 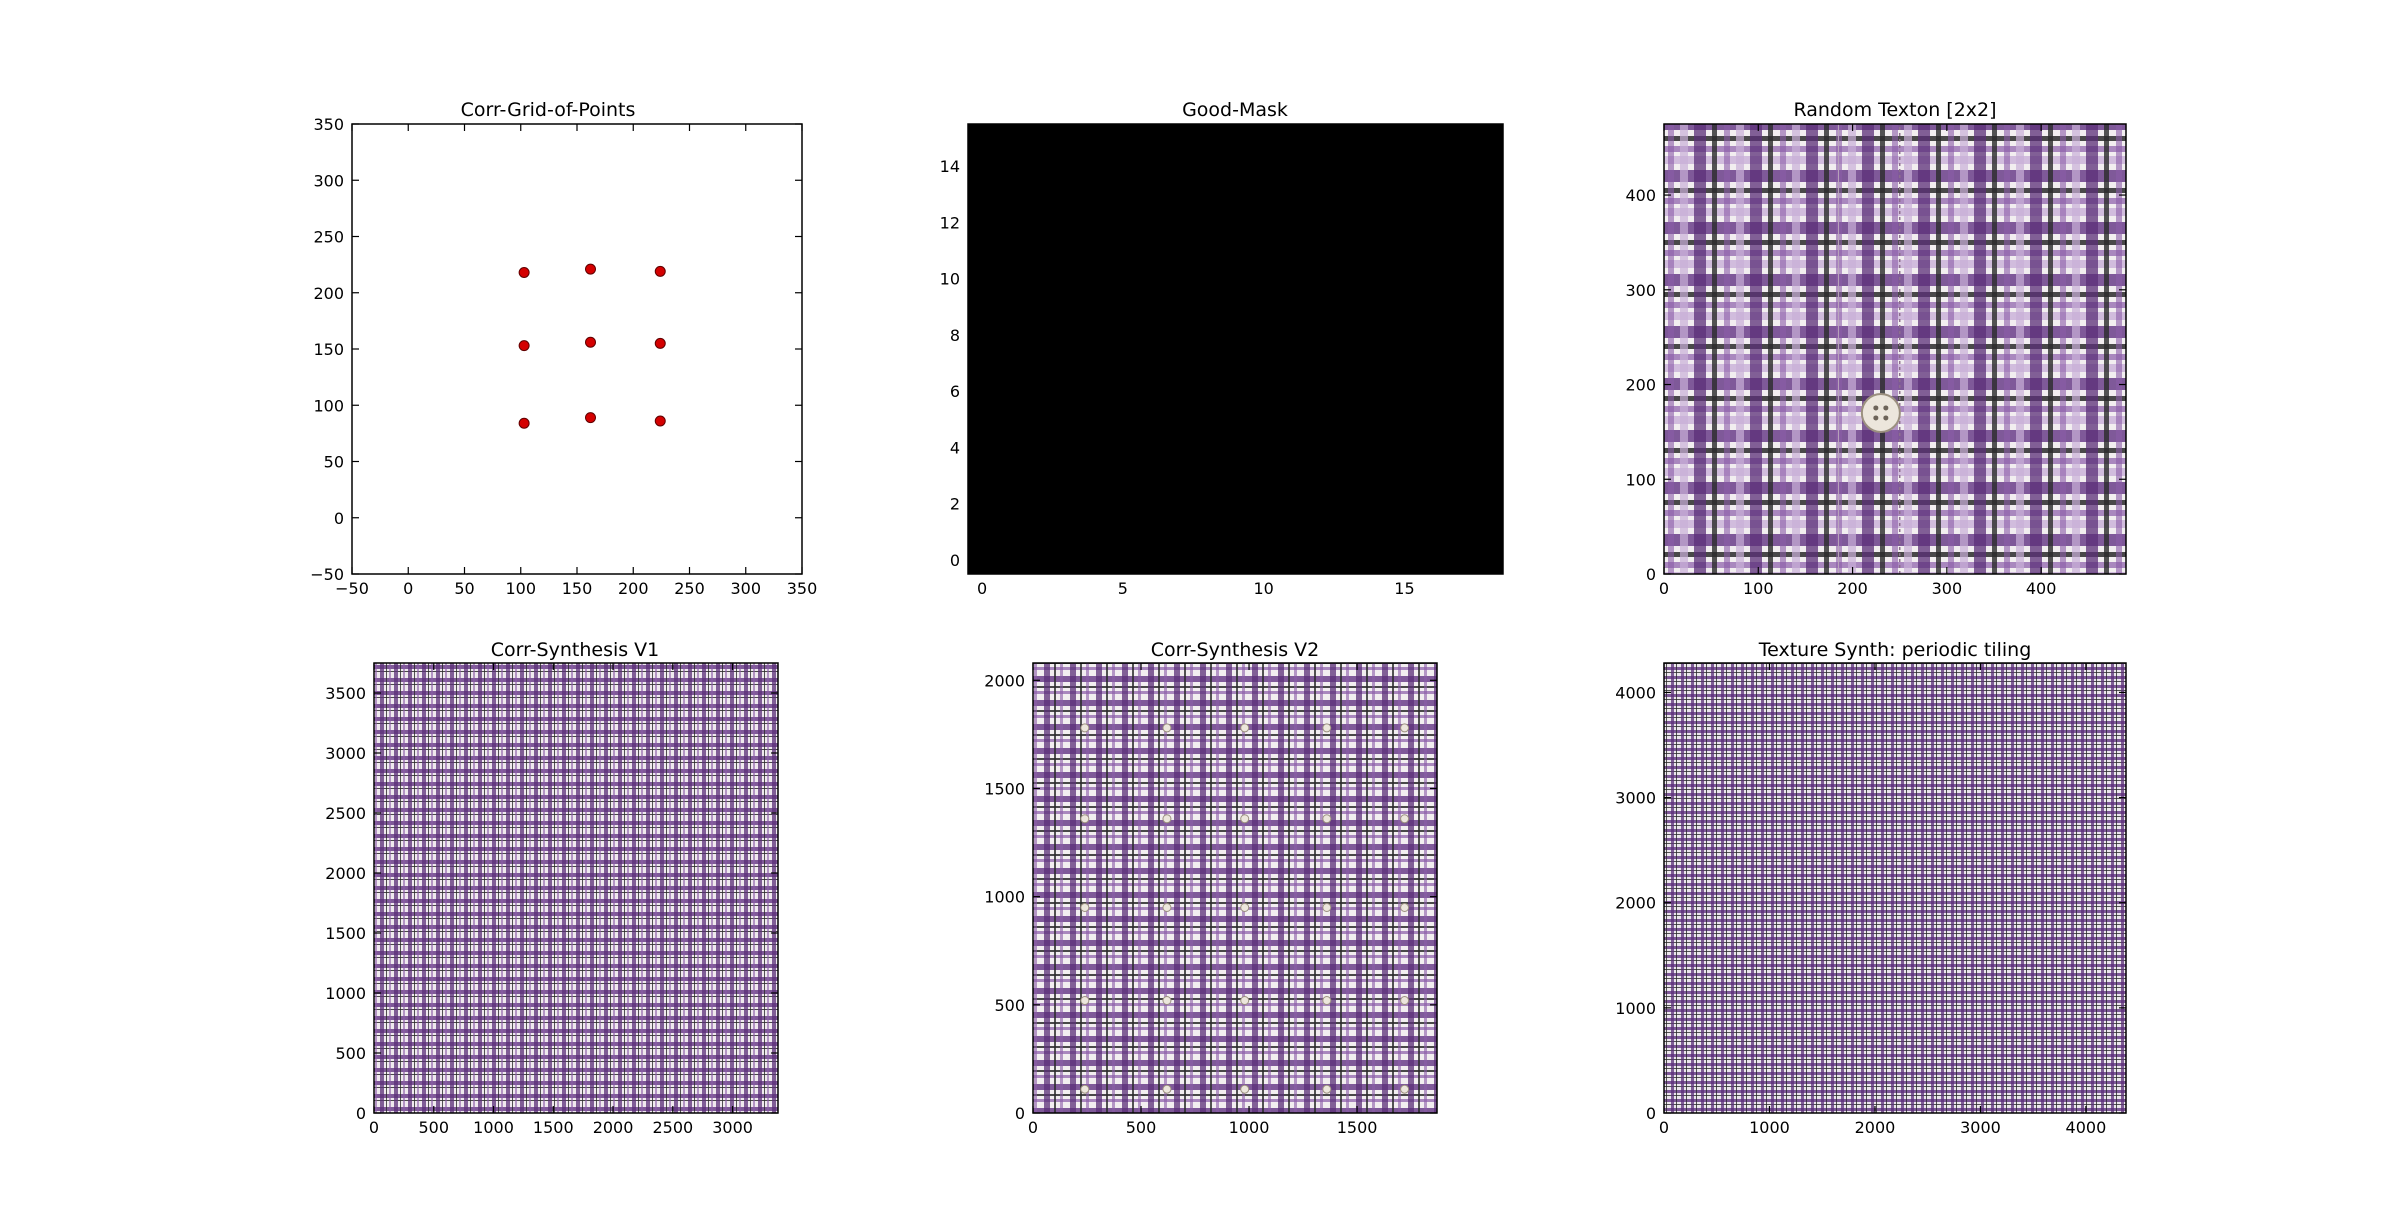 I want to click on random-texton-ticks: 0 100 200 300 400 0 100 200 300 400, so click(x=1875, y=361).